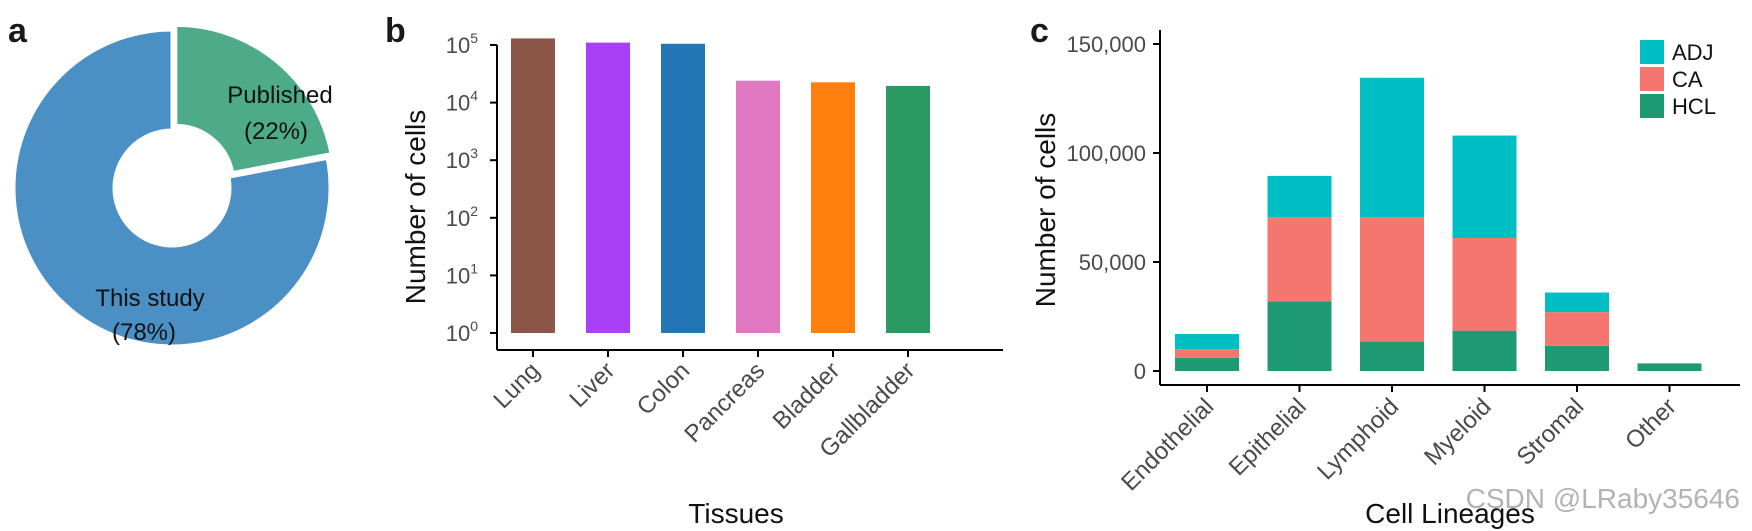 This screenshot has height=531, width=1752. I want to click on y-tick-label: 50,000, so click(1112, 262).